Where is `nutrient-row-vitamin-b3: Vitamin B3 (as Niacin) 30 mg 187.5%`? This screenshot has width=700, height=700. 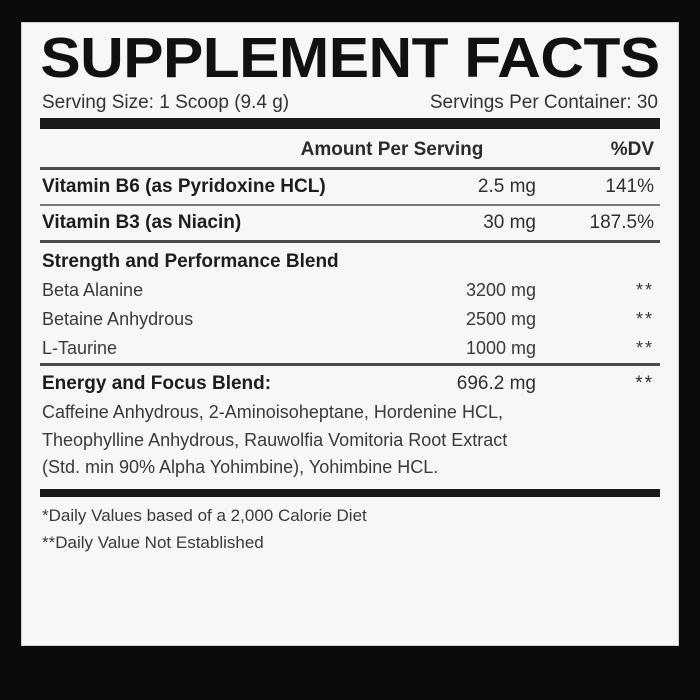
nutrient-row-vitamin-b3: Vitamin B3 (as Niacin) 30 mg 187.5% is located at coordinates (350, 223).